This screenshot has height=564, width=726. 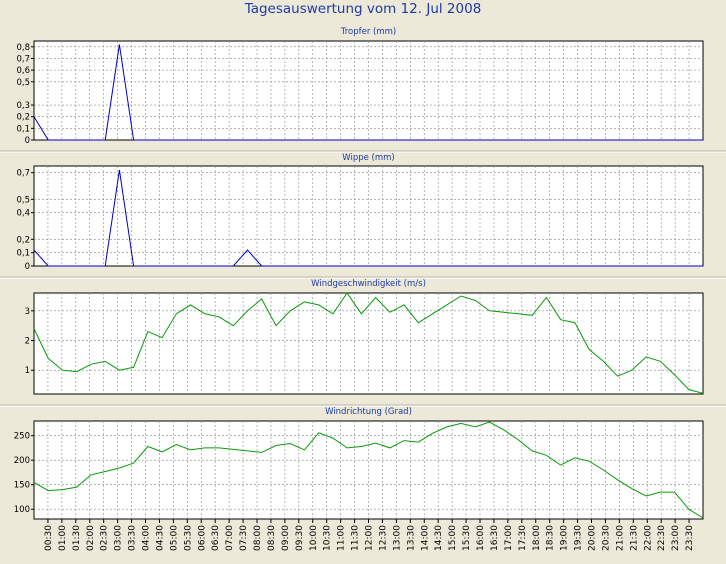 What do you see at coordinates (662, 538) in the screenshot?
I see `x-tick-label: 22:30` at bounding box center [662, 538].